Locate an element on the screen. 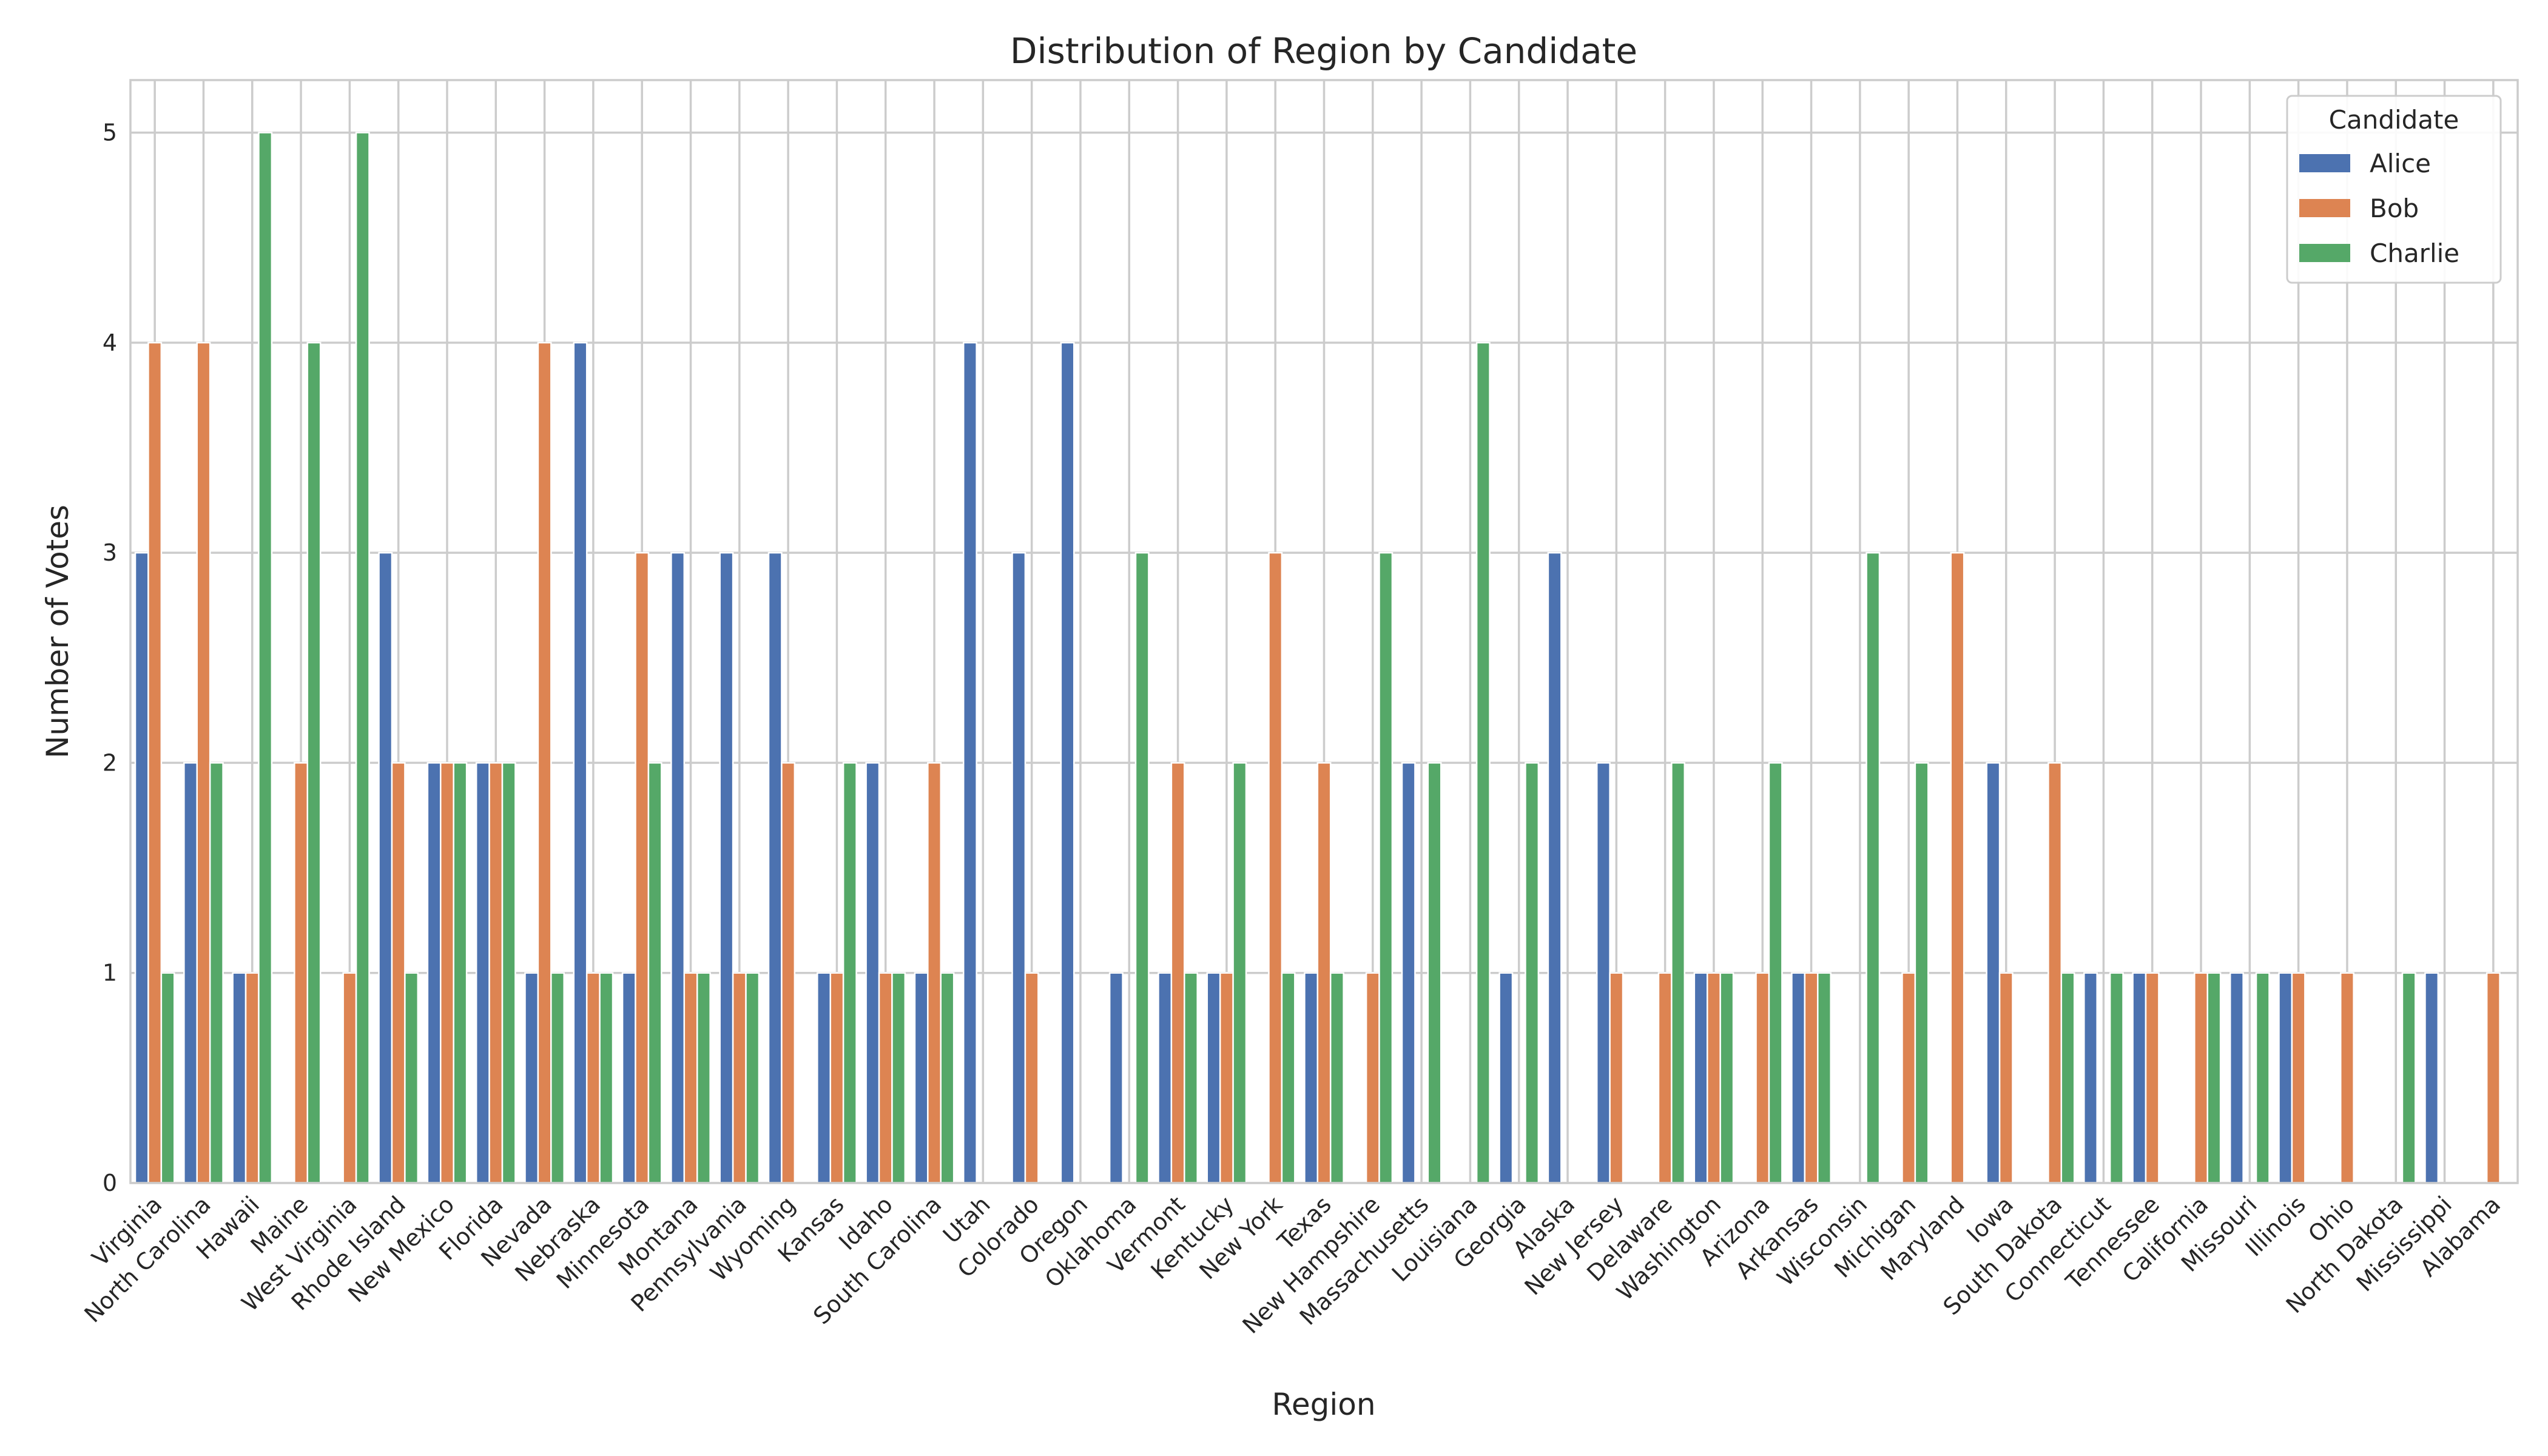  y-axis-title: Number of Votes is located at coordinates (57, 631).